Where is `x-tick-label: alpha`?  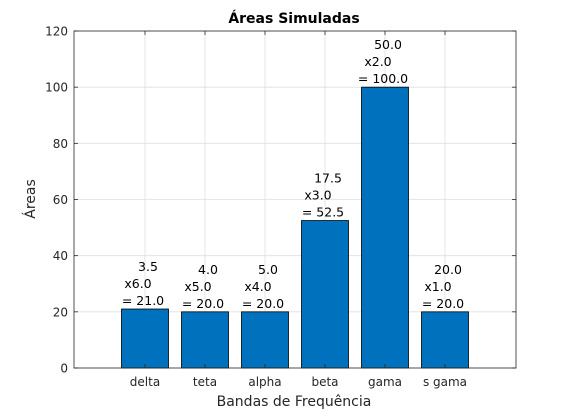
x-tick-label: alpha is located at coordinates (264, 382).